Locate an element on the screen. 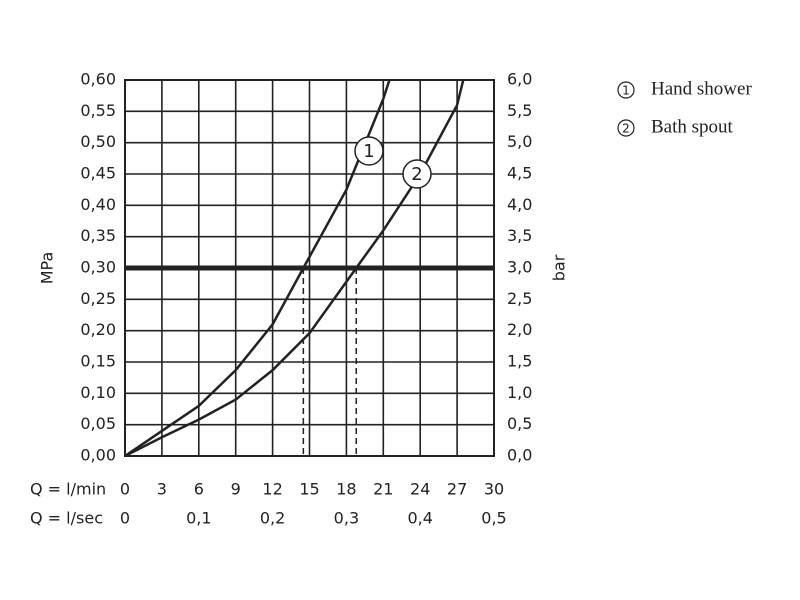 This screenshot has height=600, width=800. x2-tick-label: 0,1 is located at coordinates (198, 518).